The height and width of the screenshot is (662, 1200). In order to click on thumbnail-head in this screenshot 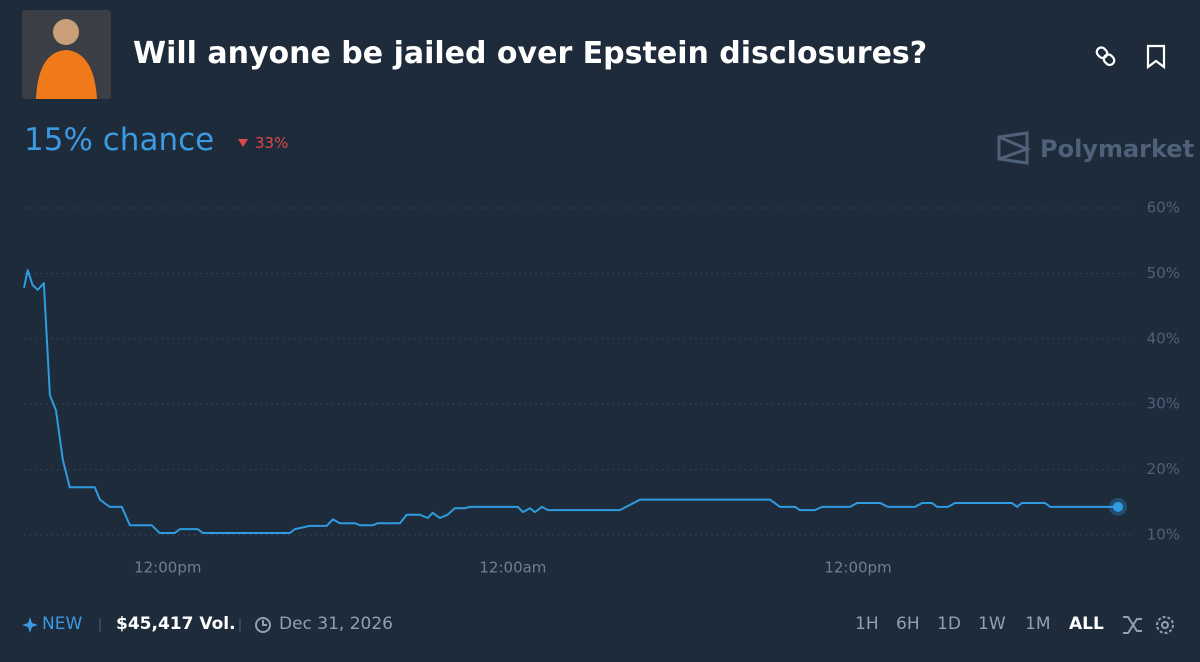, I will do `click(66, 32)`.